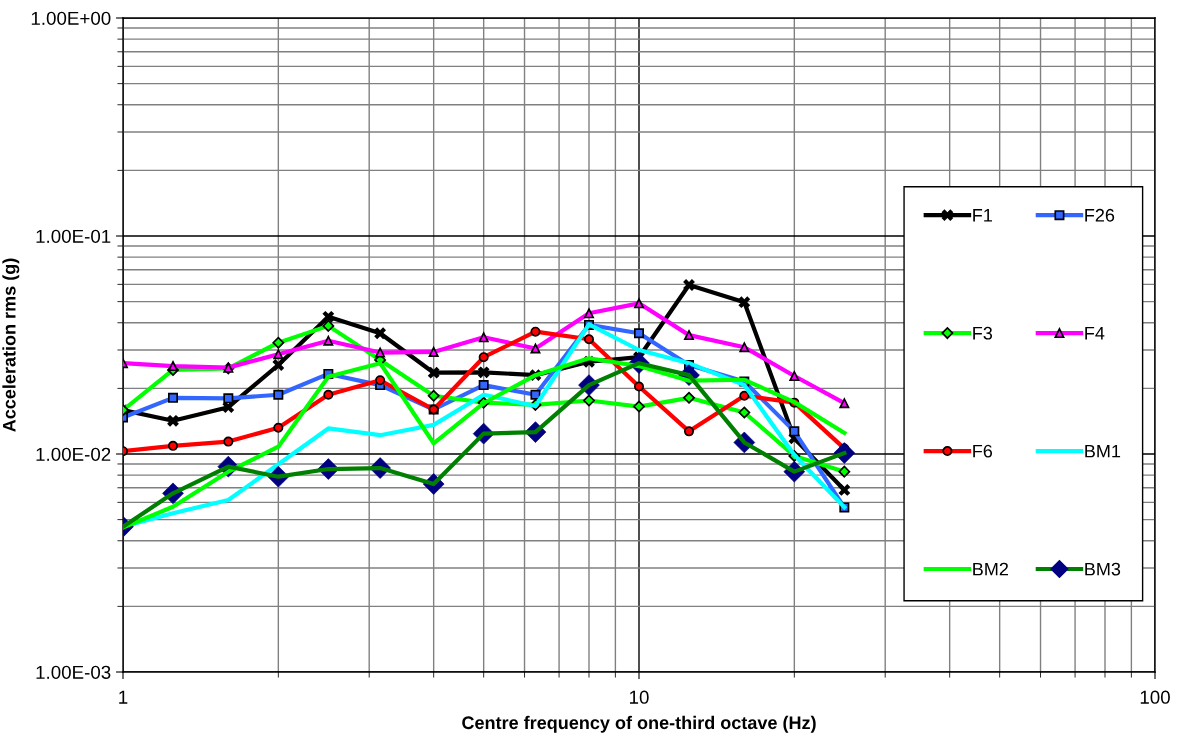 The width and height of the screenshot is (1181, 742). Describe the element at coordinates (983, 333) in the screenshot. I see `legend-label: F3` at that location.